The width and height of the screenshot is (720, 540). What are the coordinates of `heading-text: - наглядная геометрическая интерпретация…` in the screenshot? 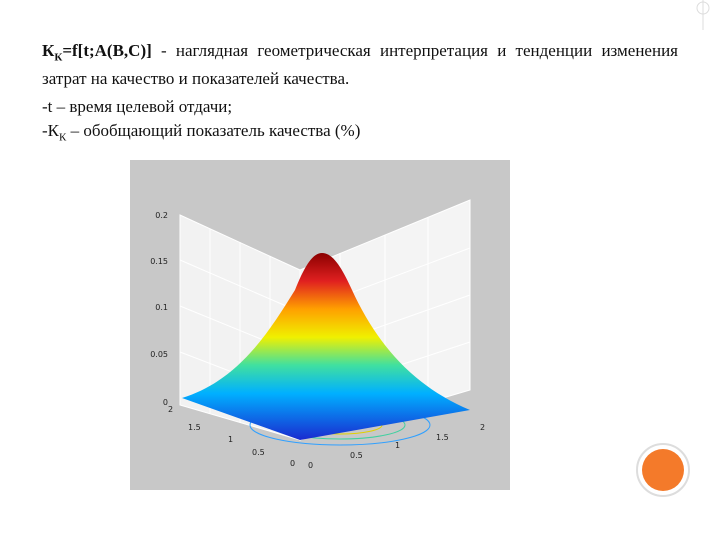 It's located at (360, 65).